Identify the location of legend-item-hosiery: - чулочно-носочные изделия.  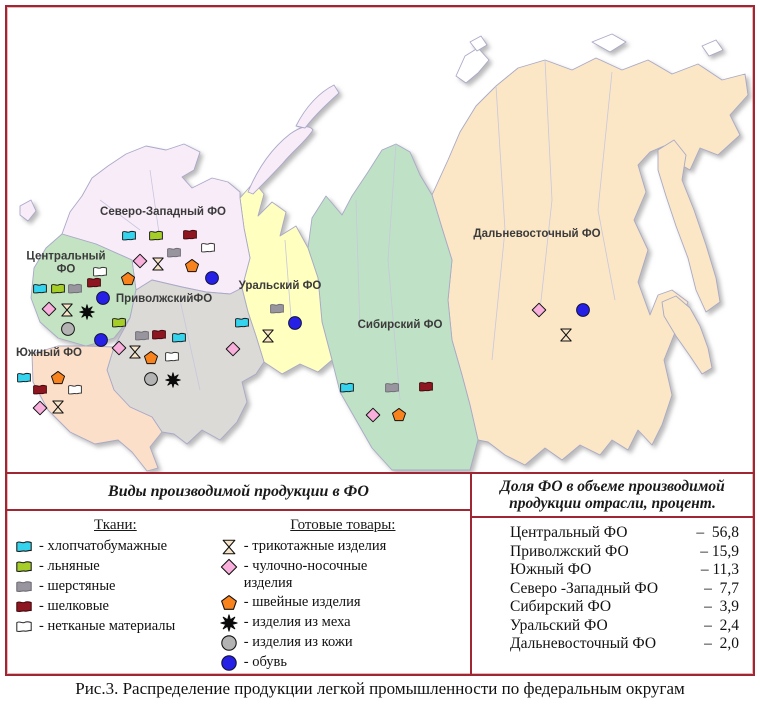
(343, 575).